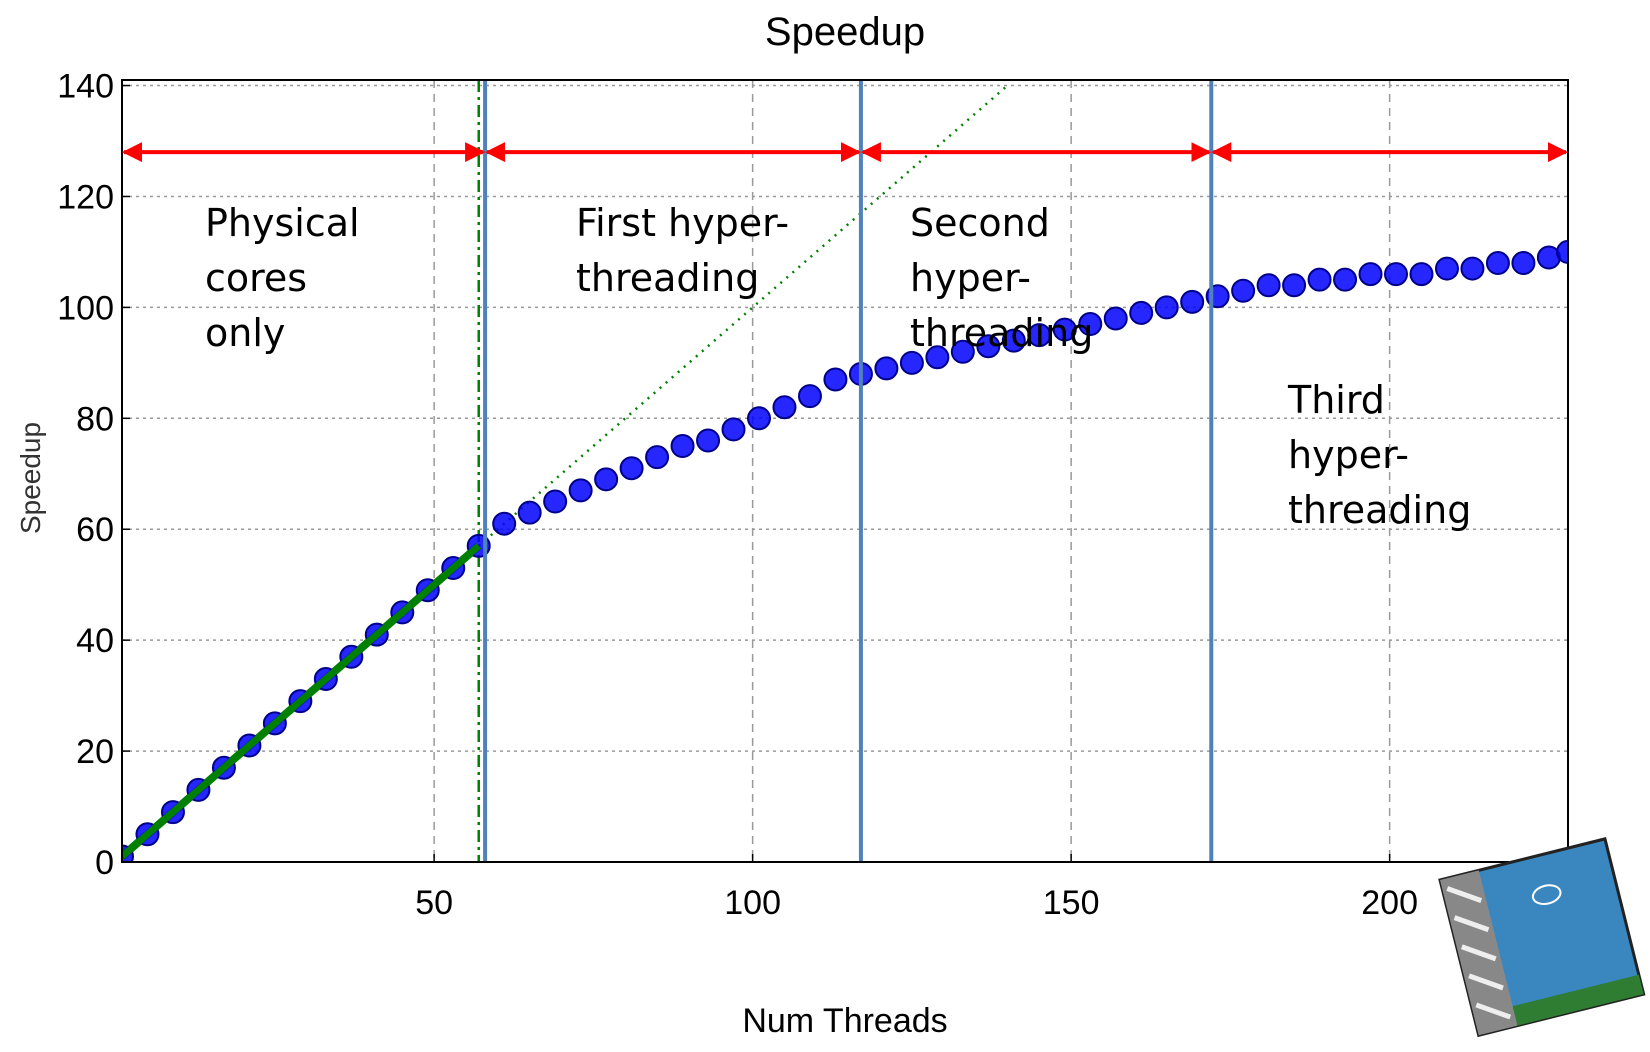 The width and height of the screenshot is (1650, 1052). Describe the element at coordinates (245, 333) in the screenshot. I see `region-label: only` at that location.